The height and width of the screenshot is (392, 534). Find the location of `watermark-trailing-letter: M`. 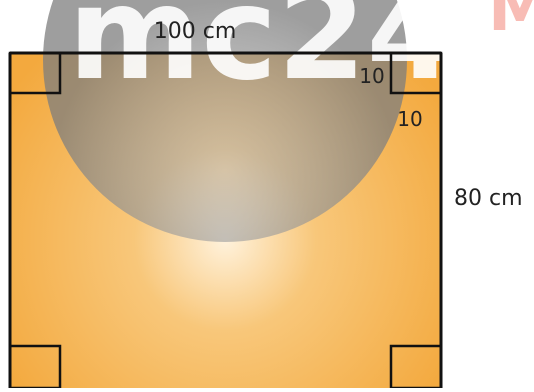

watermark-trailing-letter: M is located at coordinates (511, 23).